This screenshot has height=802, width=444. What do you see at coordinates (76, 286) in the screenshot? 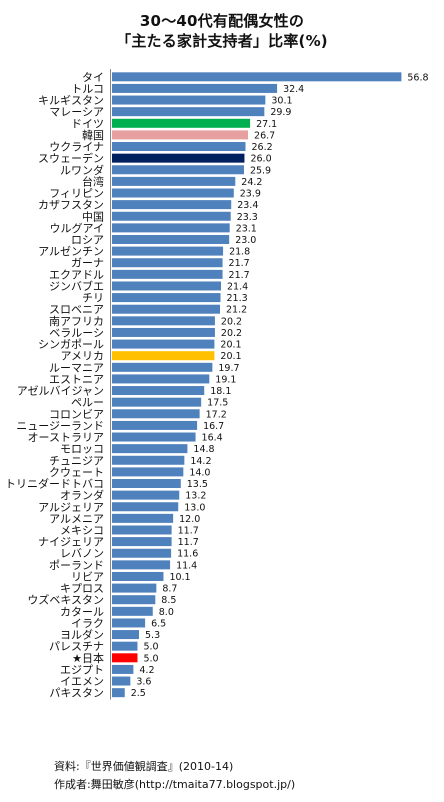
I see `category-label: ジンバブエ` at bounding box center [76, 286].